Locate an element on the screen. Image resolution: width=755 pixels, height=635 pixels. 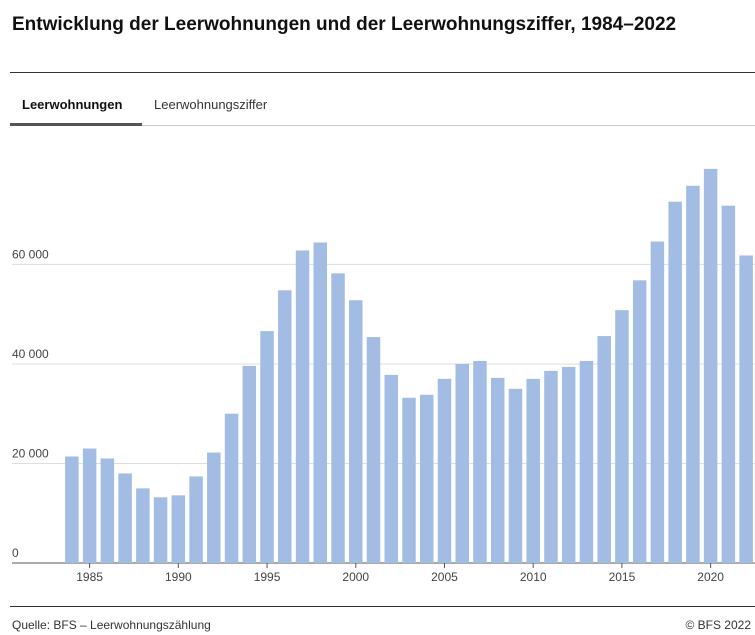
x-tick-label: 2010 is located at coordinates (533, 577).